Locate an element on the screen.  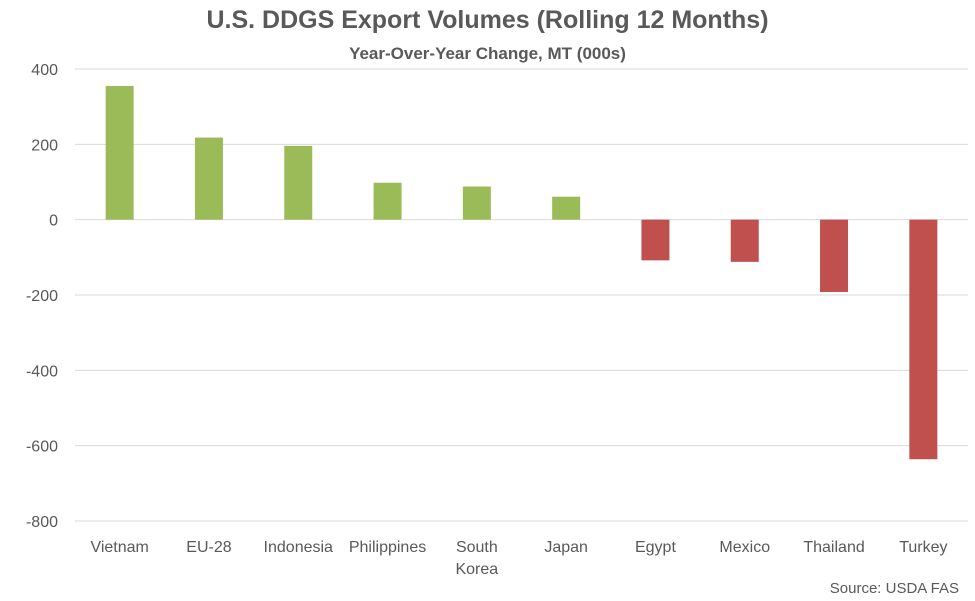
y-tick-label: 200 is located at coordinates (44, 145).